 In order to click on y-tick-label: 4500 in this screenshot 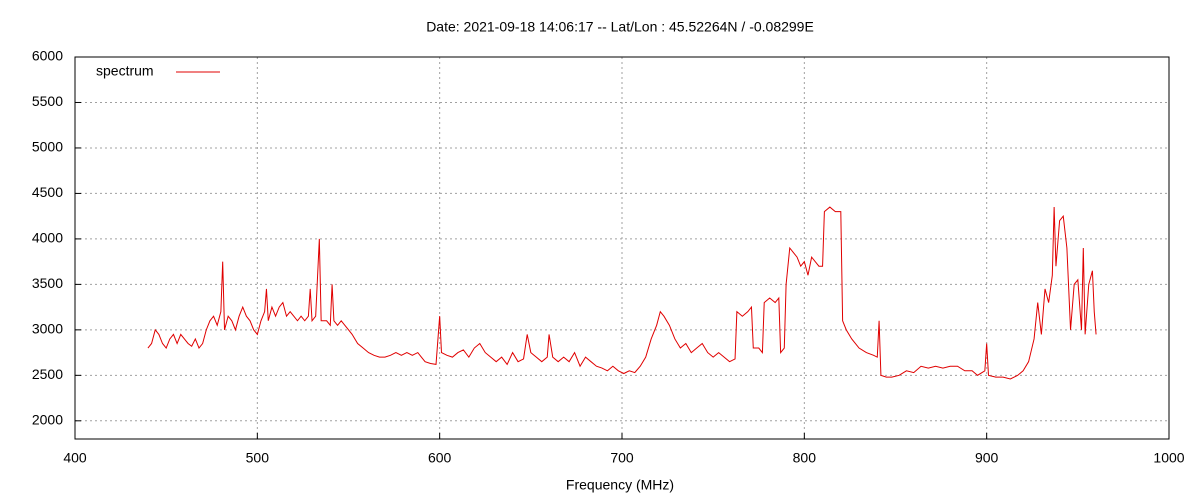, I will do `click(47, 192)`.